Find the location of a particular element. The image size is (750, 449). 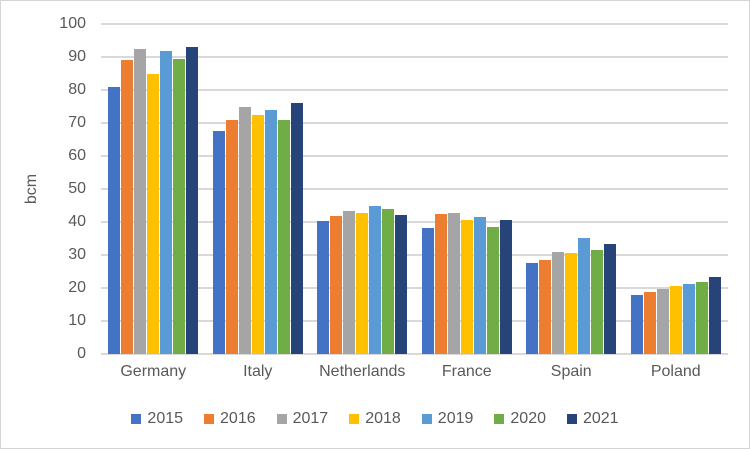

legend-item-2015: 2015 is located at coordinates (157, 419).